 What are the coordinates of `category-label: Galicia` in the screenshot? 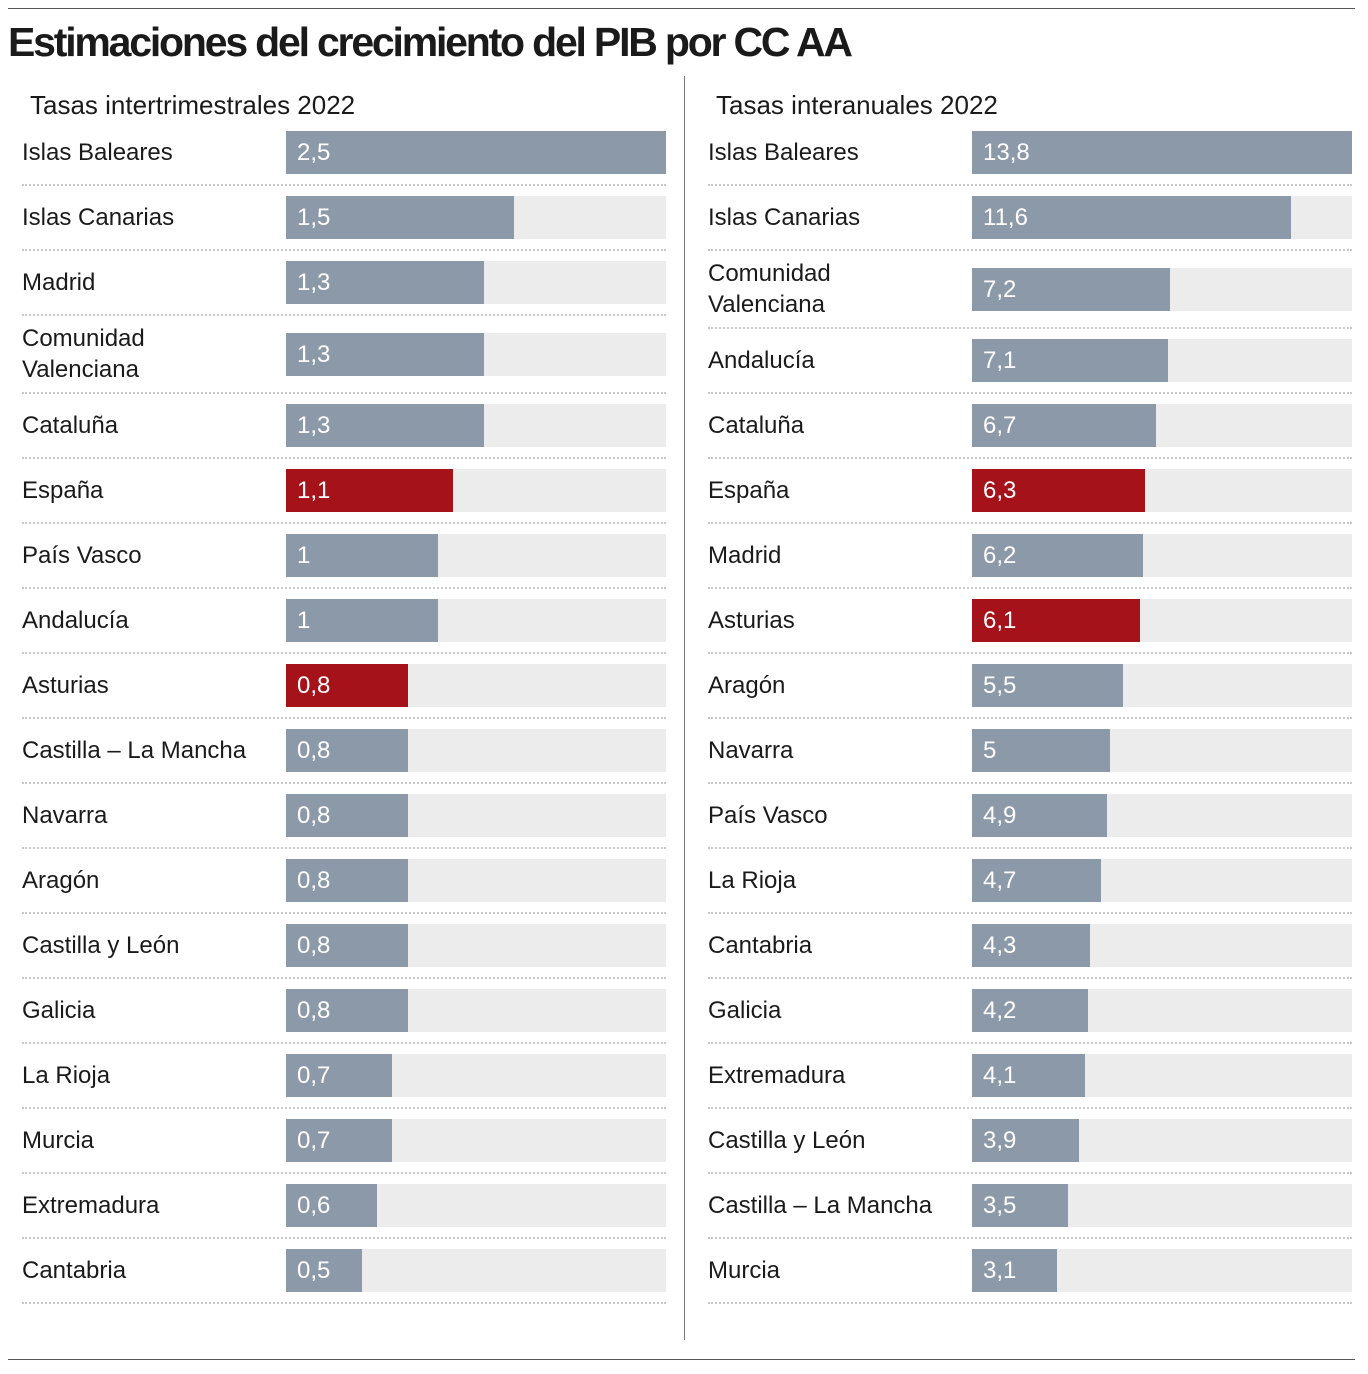 It's located at (745, 1010).